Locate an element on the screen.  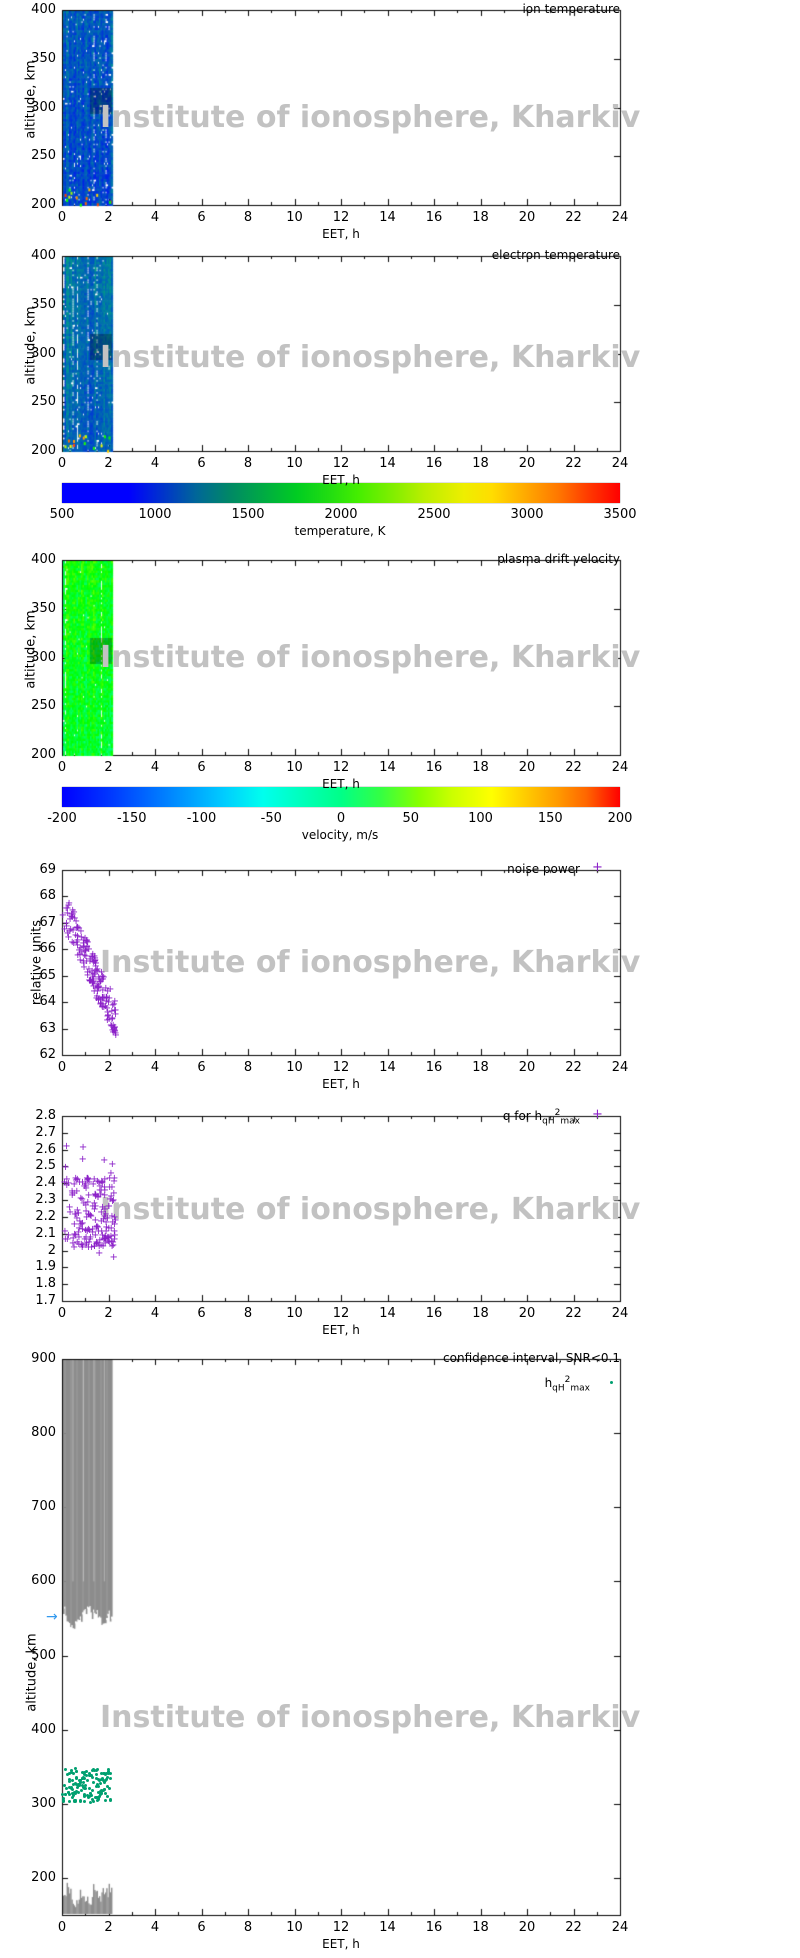
xtick-2-10: 10 is located at coordinates (294, 767).